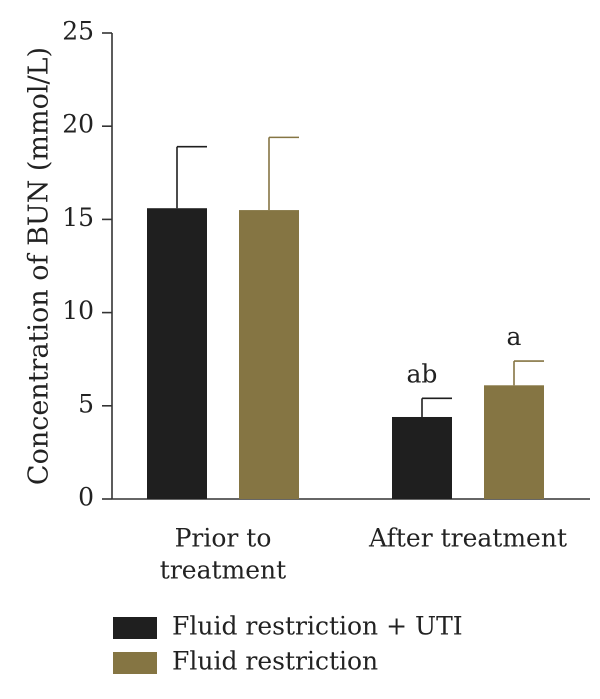 The width and height of the screenshot is (600, 699). Describe the element at coordinates (363, 554) in the screenshot. I see `x-tick-labels: Prior to treatment After treatment` at that location.